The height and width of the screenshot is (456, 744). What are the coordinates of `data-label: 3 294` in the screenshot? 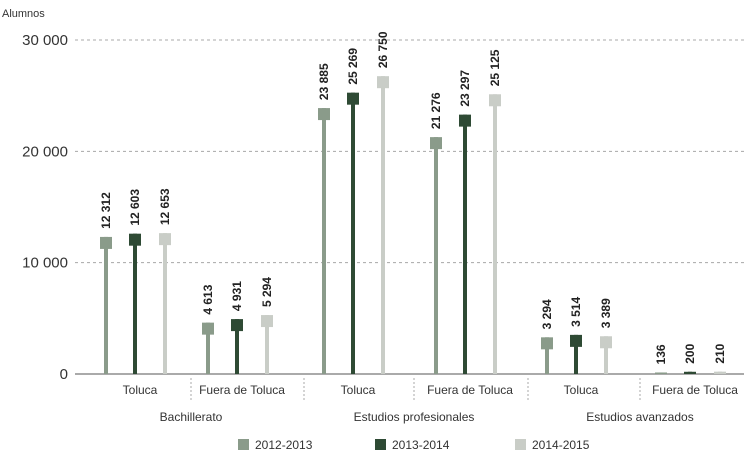 It's located at (547, 314).